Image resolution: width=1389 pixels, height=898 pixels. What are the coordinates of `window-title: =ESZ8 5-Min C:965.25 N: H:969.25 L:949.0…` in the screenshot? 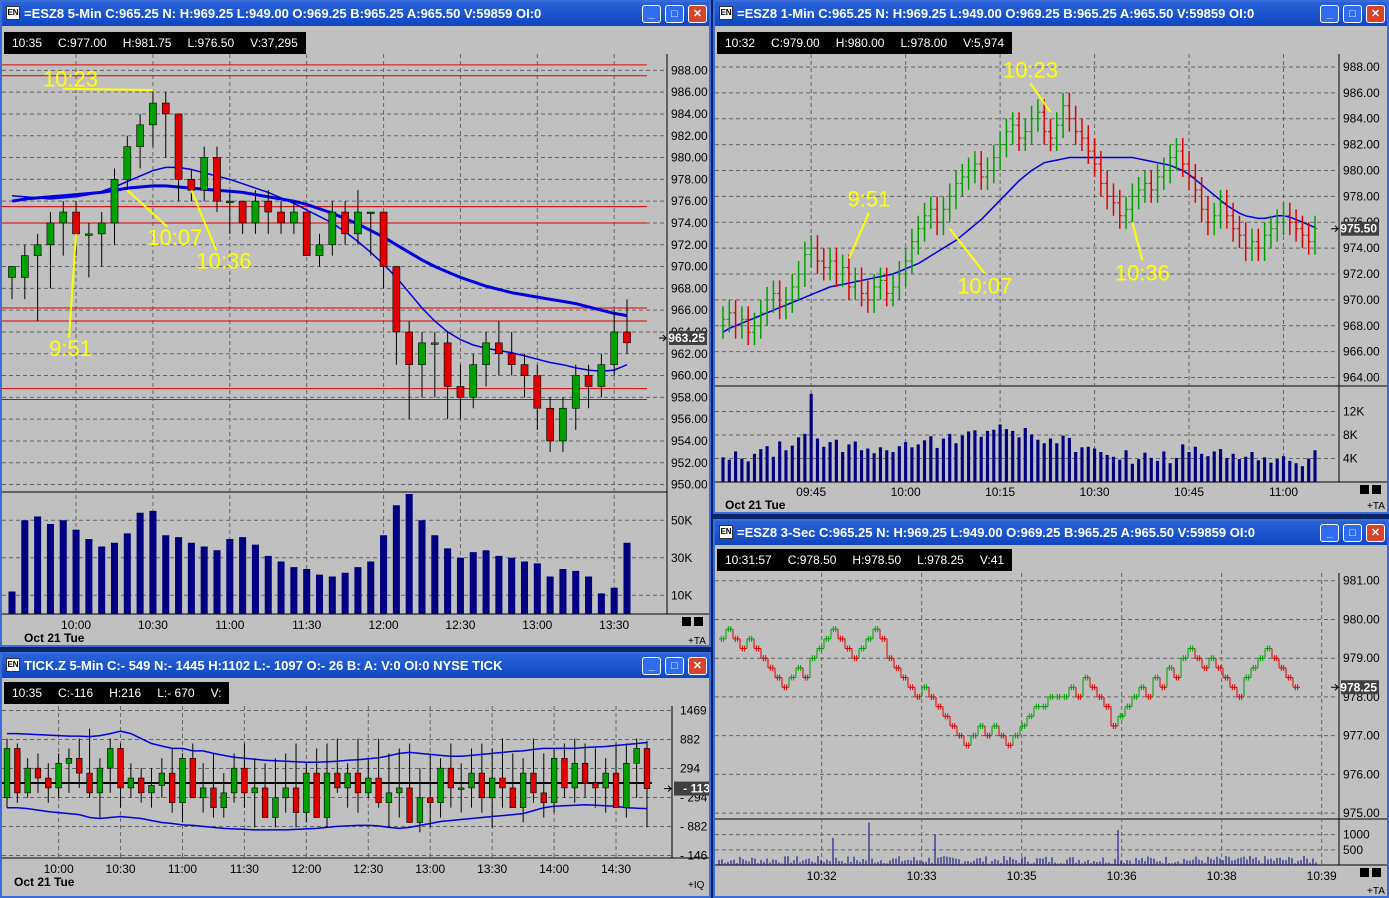 It's located at (283, 13).